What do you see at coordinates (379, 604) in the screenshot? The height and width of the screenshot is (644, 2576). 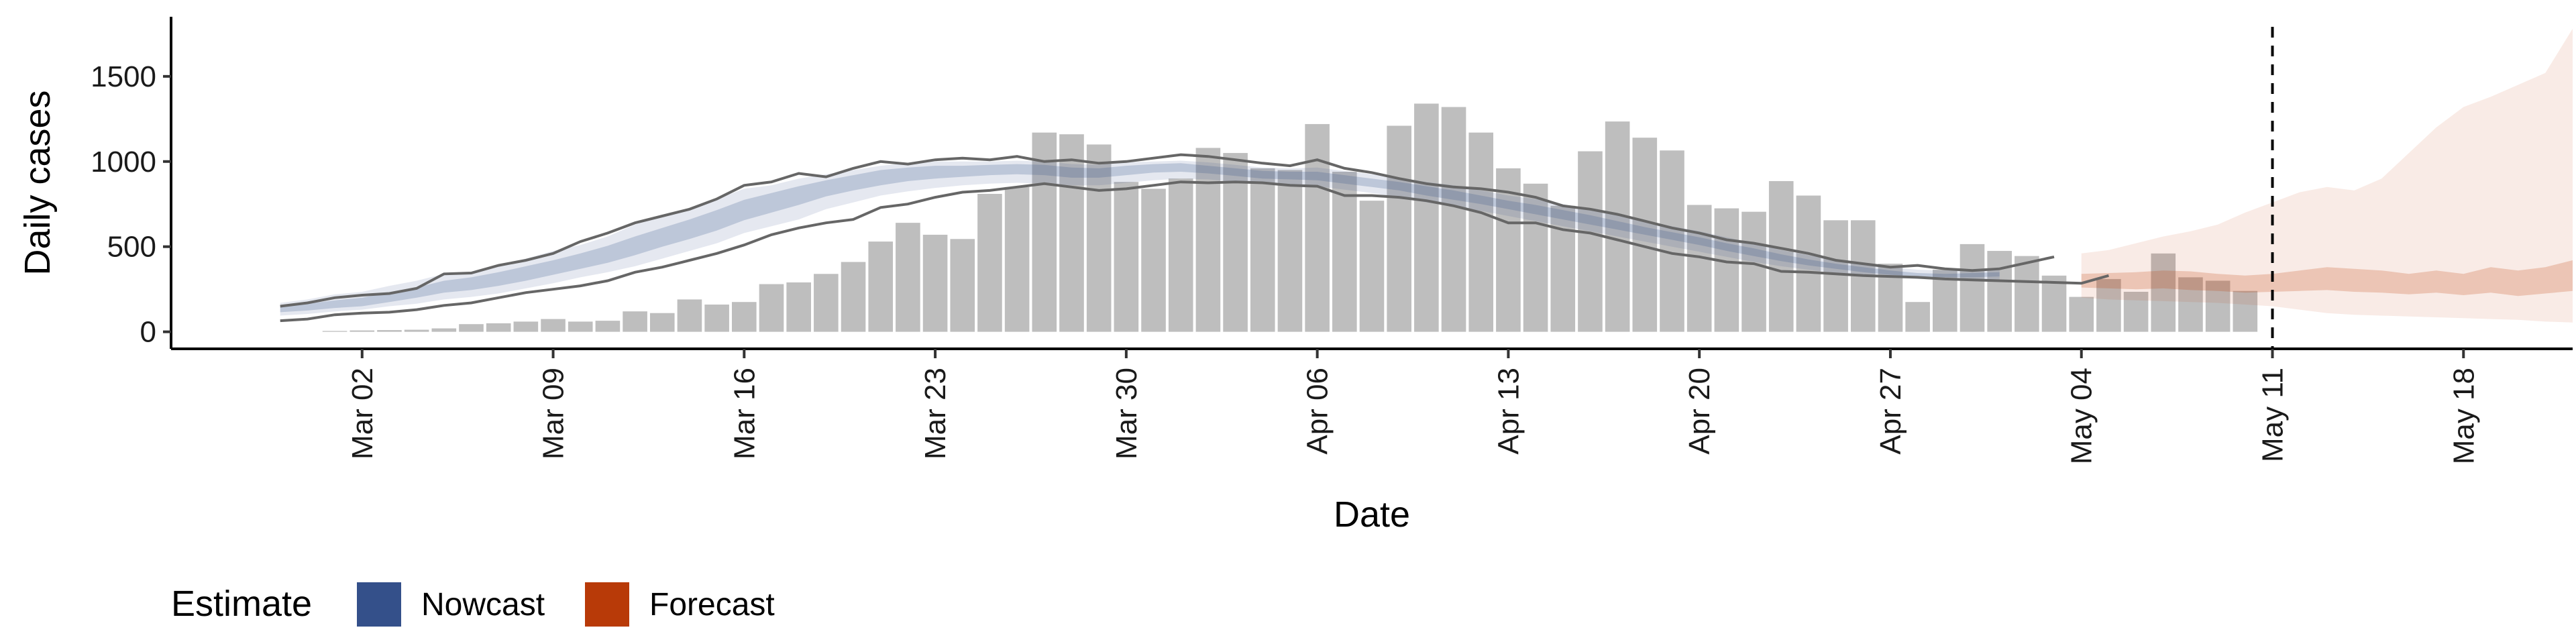 I see `legend-swatch-nowcast` at bounding box center [379, 604].